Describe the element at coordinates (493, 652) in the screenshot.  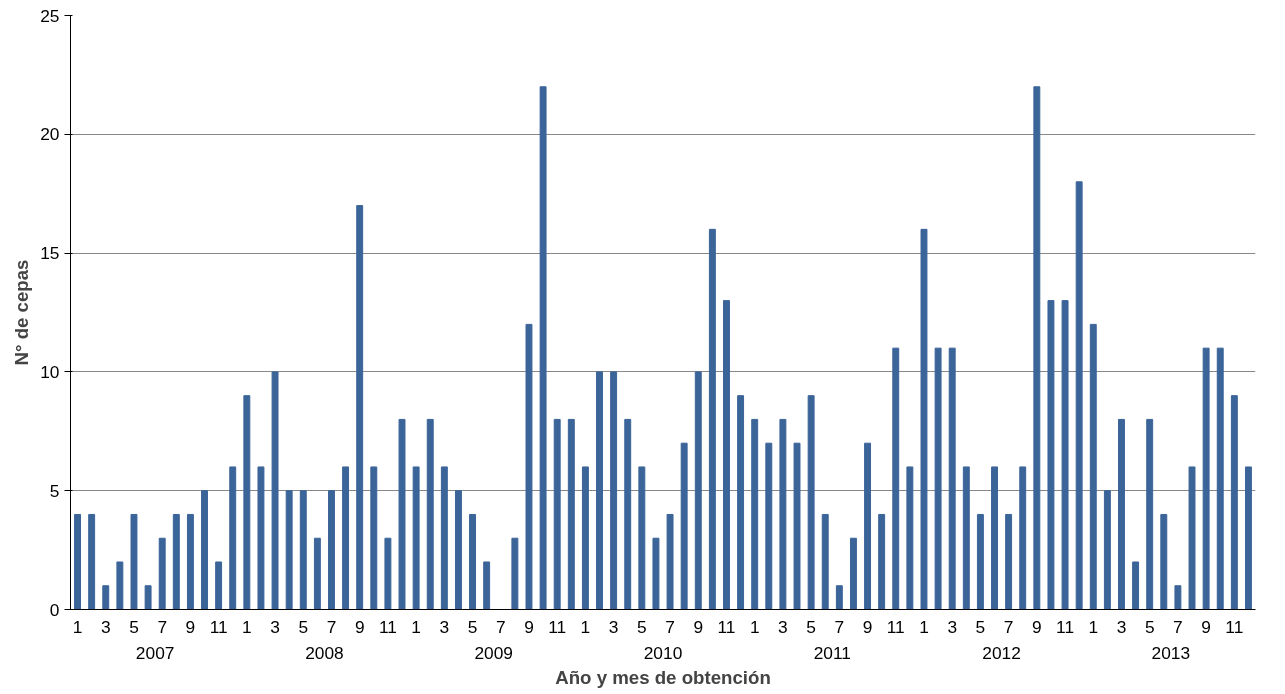
I see `text: 2009` at that location.